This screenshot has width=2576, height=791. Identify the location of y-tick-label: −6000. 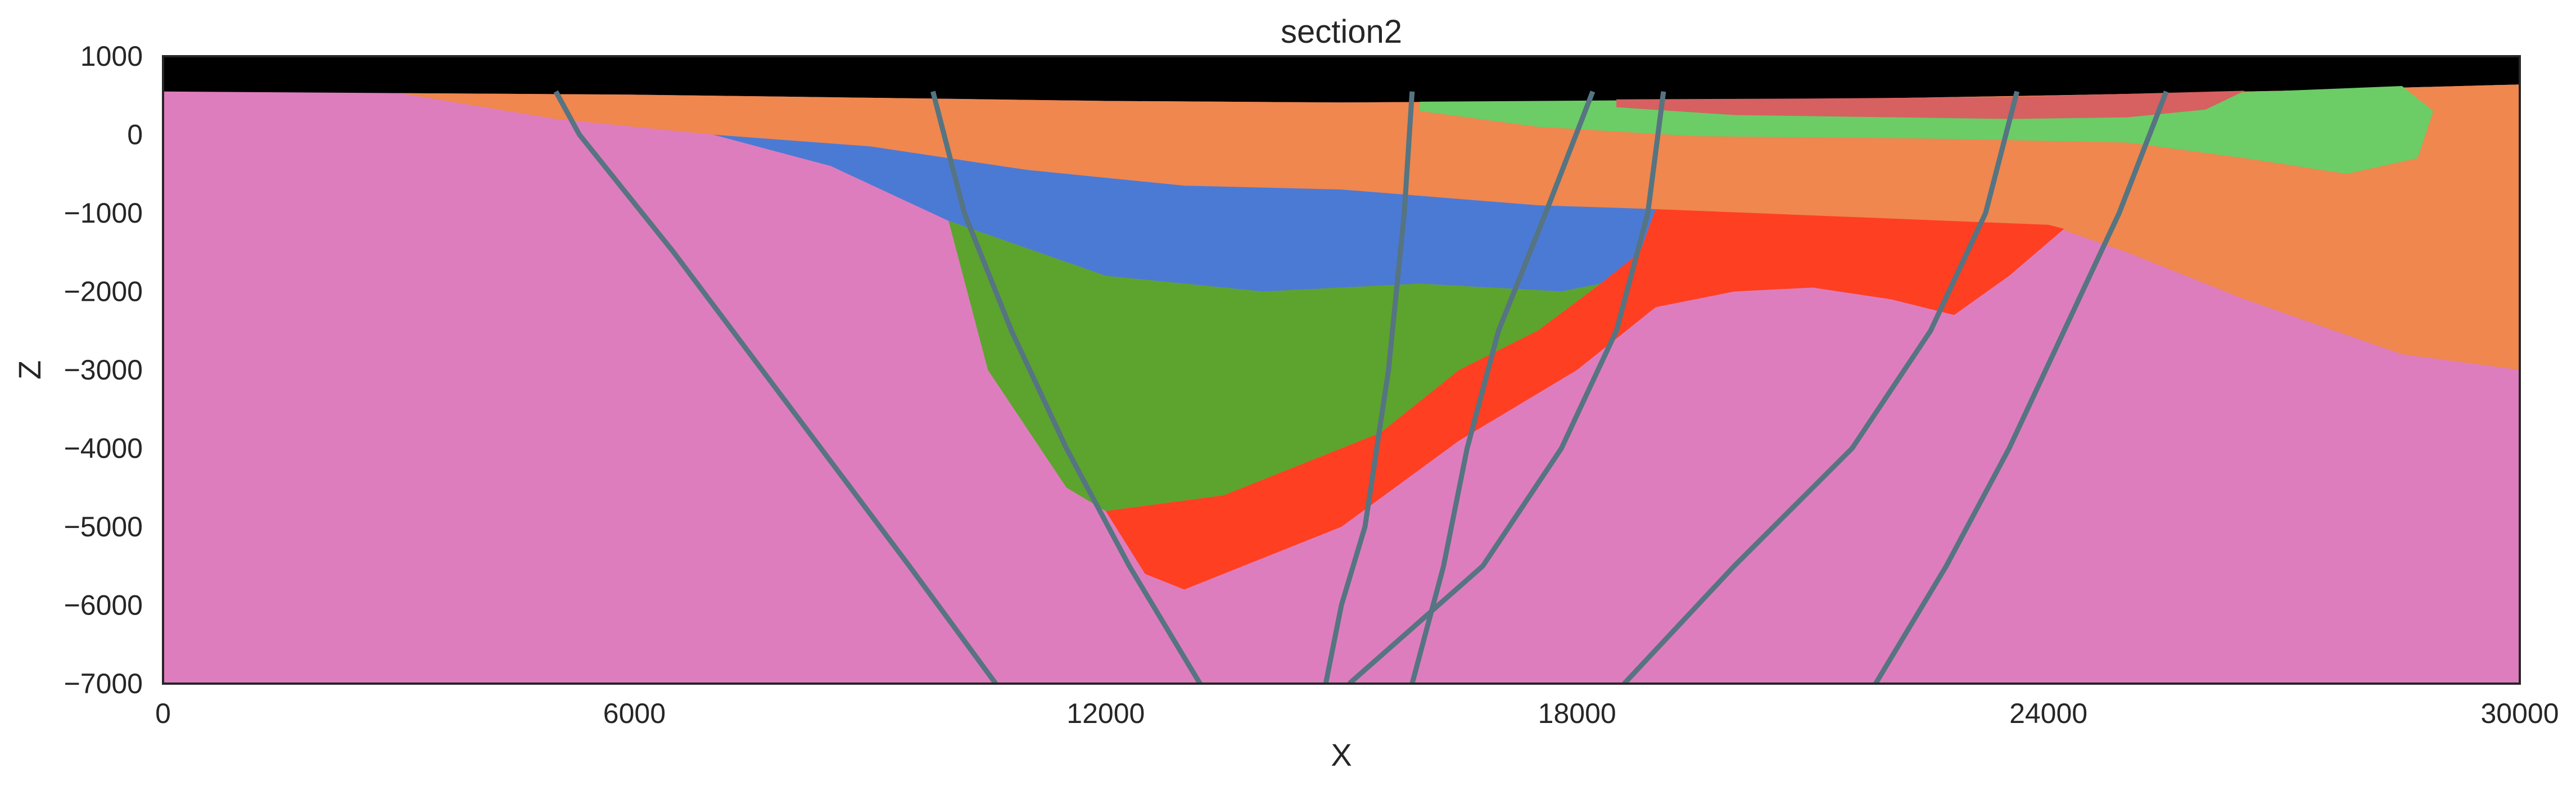
(103, 606).